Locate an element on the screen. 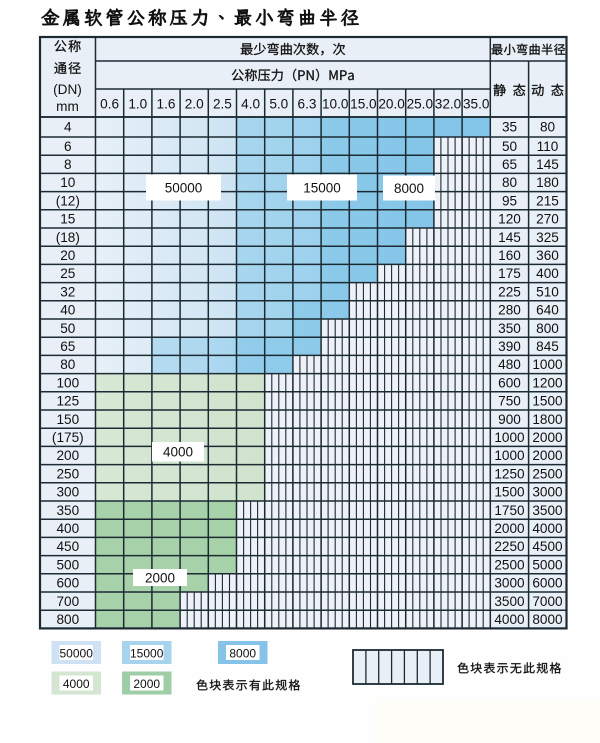 This screenshot has height=743, width=600. svg-text: 250 is located at coordinates (67, 473).